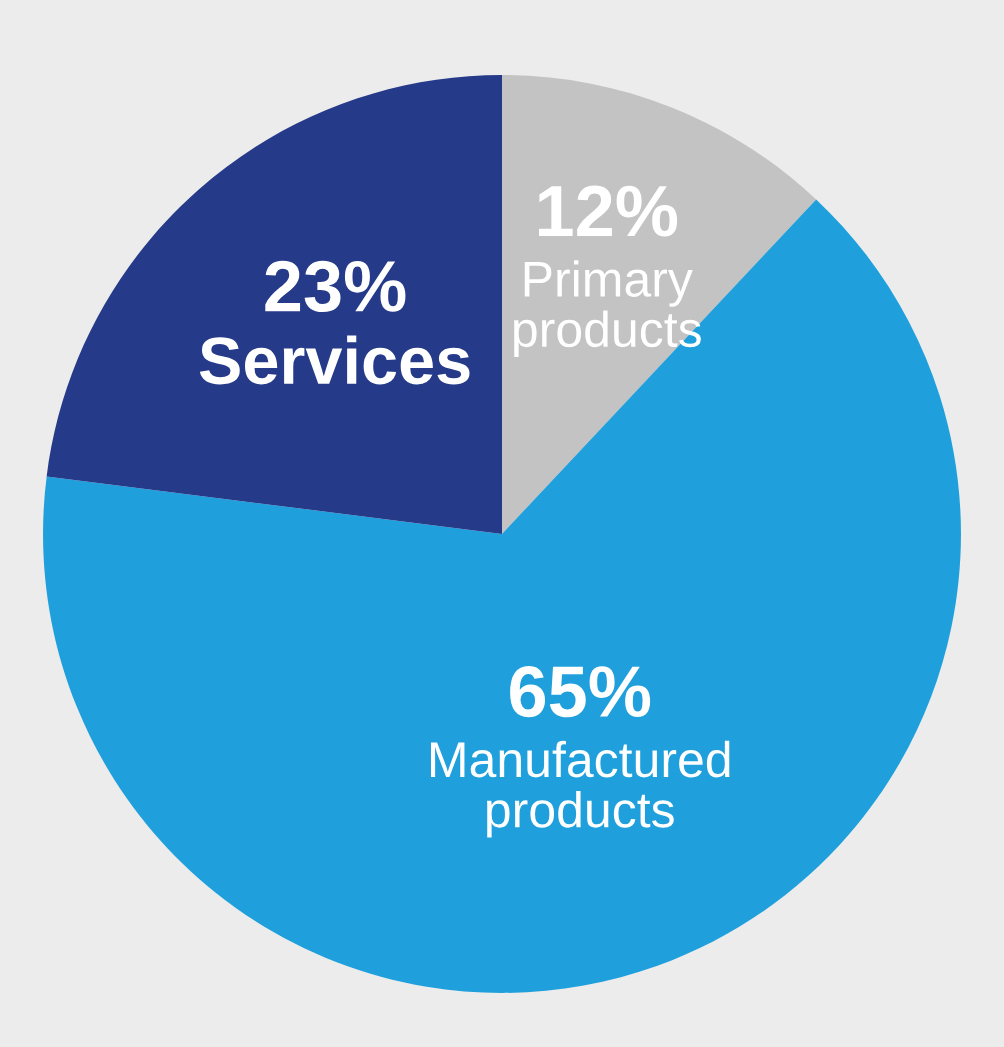  Describe the element at coordinates (580, 692) in the screenshot. I see `data-label: 65%` at that location.